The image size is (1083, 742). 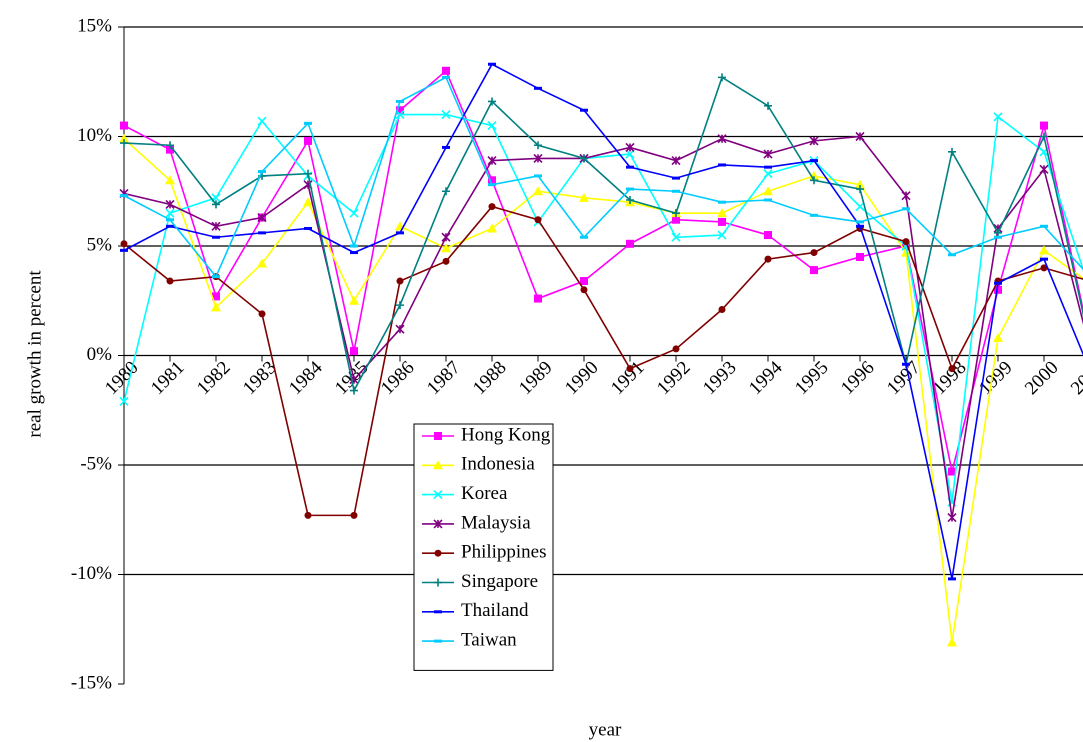 I want to click on x-tick-label: 2000, so click(x=1042, y=378).